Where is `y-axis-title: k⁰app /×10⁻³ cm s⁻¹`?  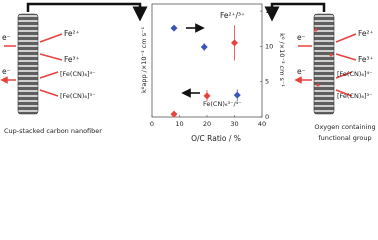
y-axis-title: k⁰app /×10⁻³ cm s⁻¹ is located at coordinates (144, 60).